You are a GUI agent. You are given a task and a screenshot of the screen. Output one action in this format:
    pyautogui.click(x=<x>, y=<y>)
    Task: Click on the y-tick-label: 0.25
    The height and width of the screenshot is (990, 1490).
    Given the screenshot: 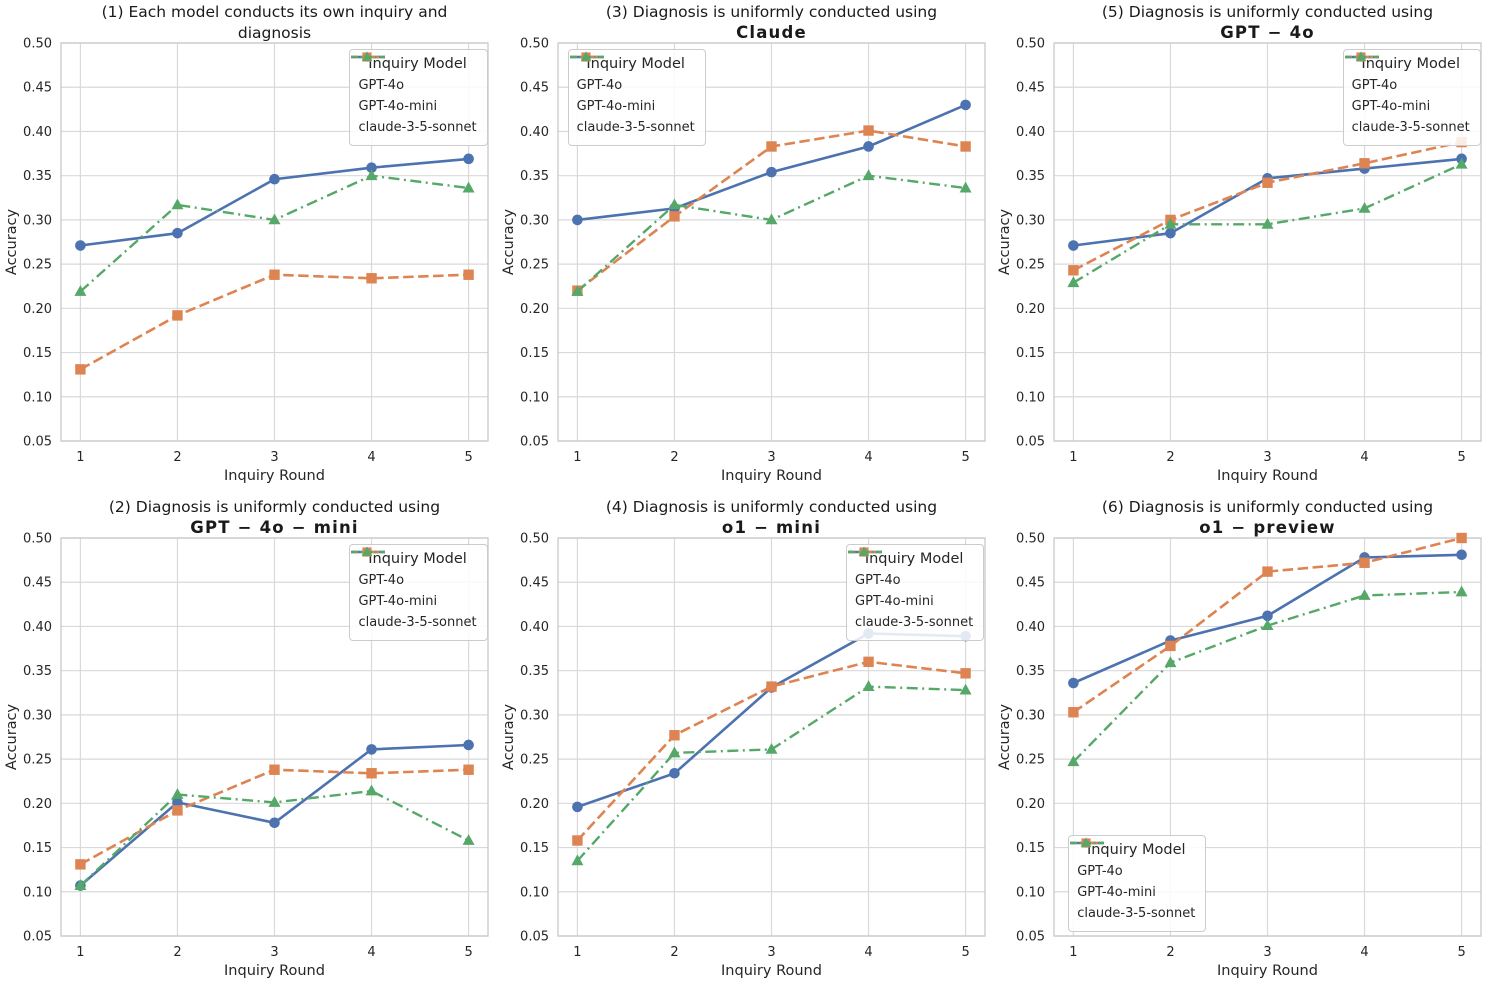 What is the action you would take?
    pyautogui.click(x=1030, y=265)
    